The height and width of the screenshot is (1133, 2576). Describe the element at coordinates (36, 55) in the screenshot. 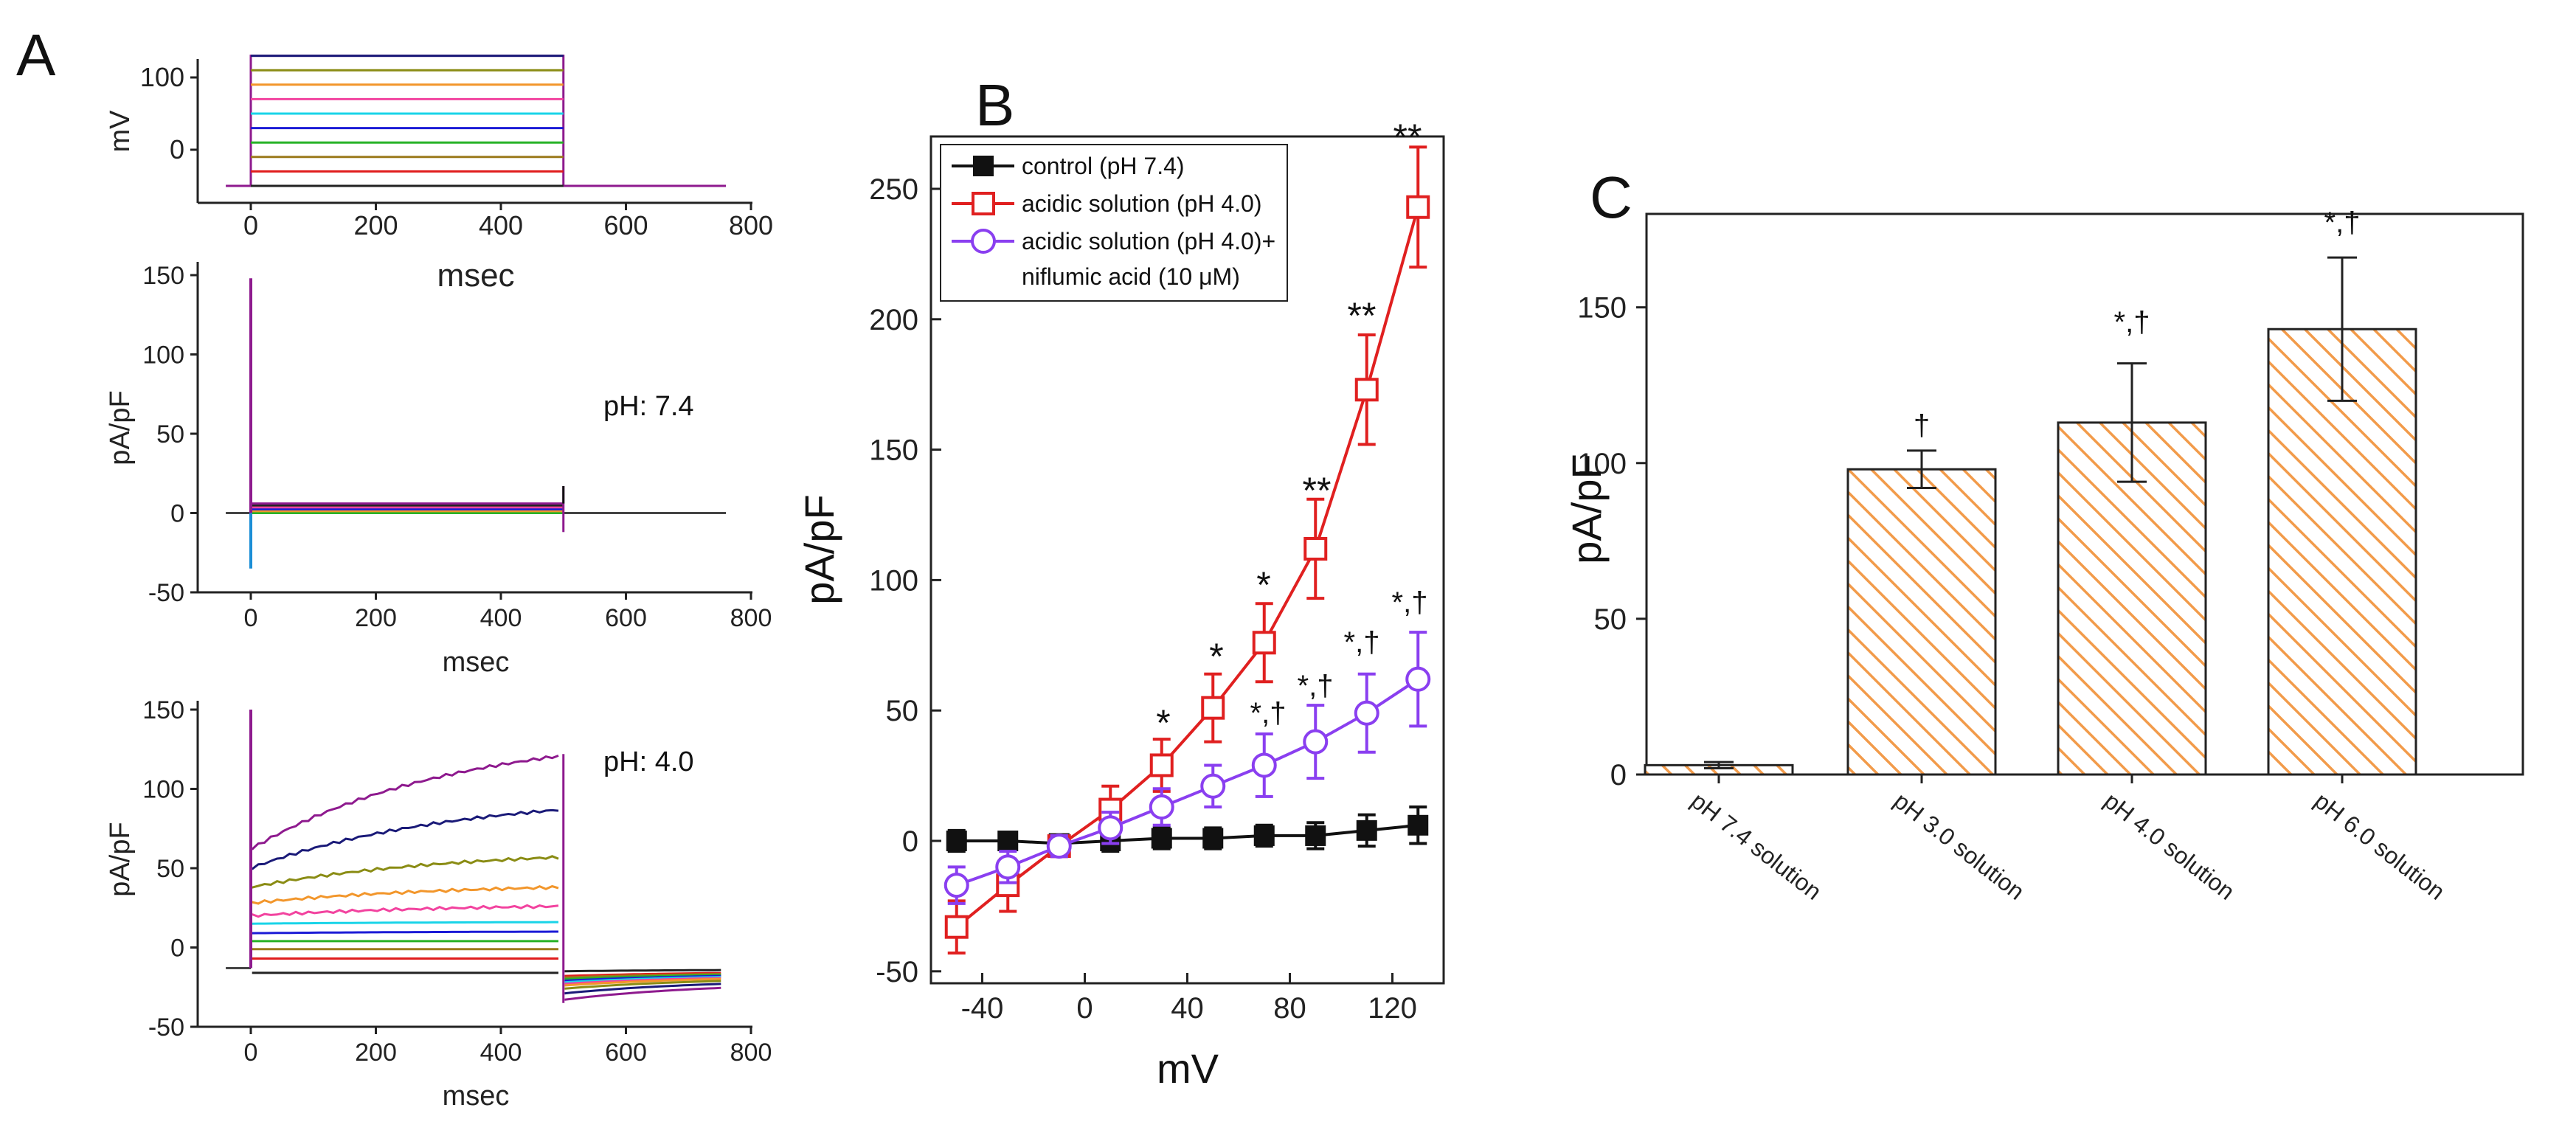

I see `panel-a-label: A` at that location.